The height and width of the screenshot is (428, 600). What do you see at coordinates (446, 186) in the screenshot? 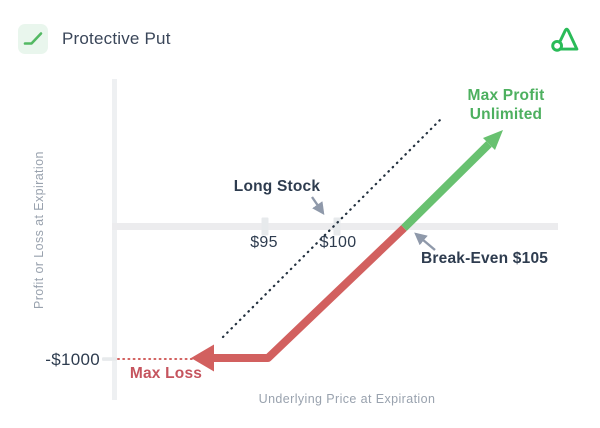
I see `payoff-profit-segment` at bounding box center [446, 186].